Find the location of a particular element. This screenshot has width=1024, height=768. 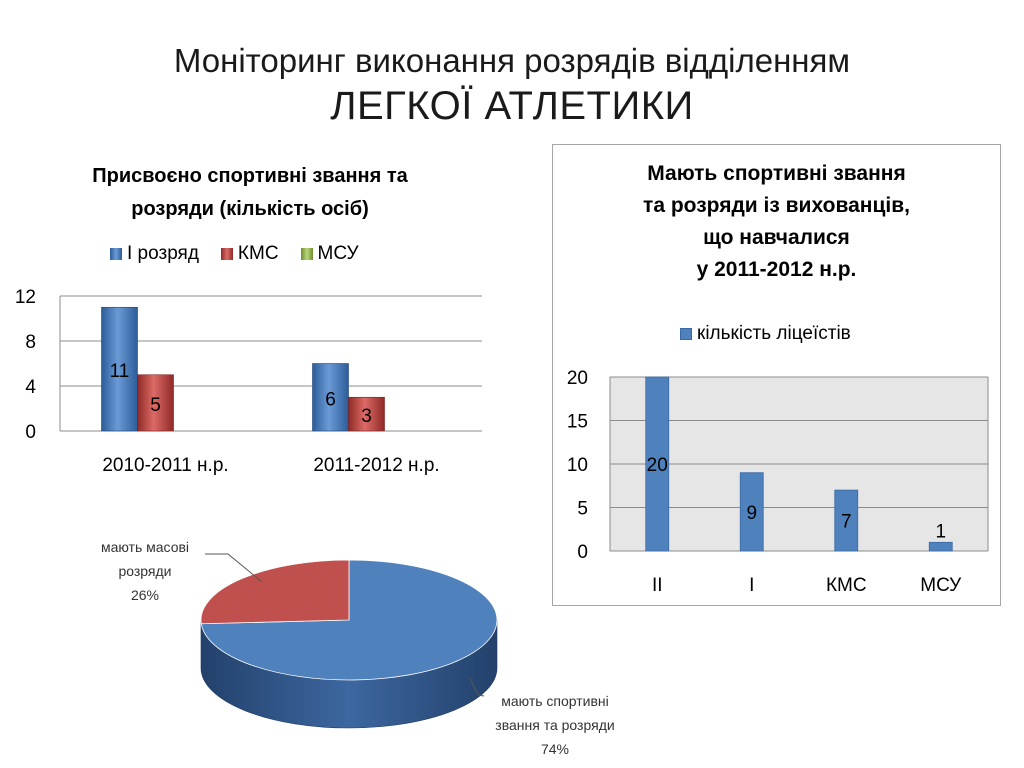

pie-label-sportyvni-percent: 74% is located at coordinates (555, 749).